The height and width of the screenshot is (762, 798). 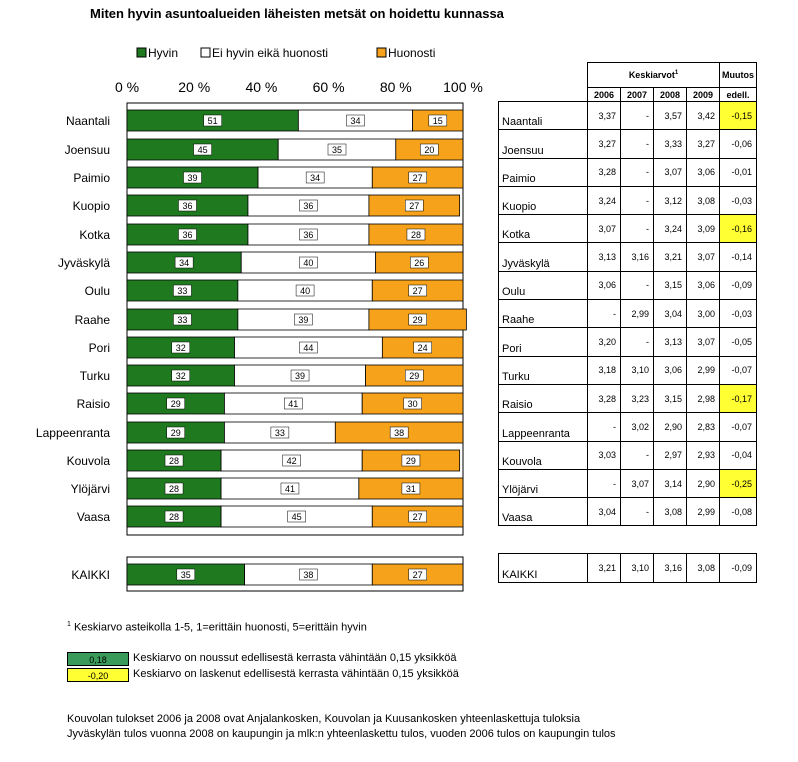 What do you see at coordinates (670, 229) in the screenshot?
I see `row-value: 3,24` at bounding box center [670, 229].